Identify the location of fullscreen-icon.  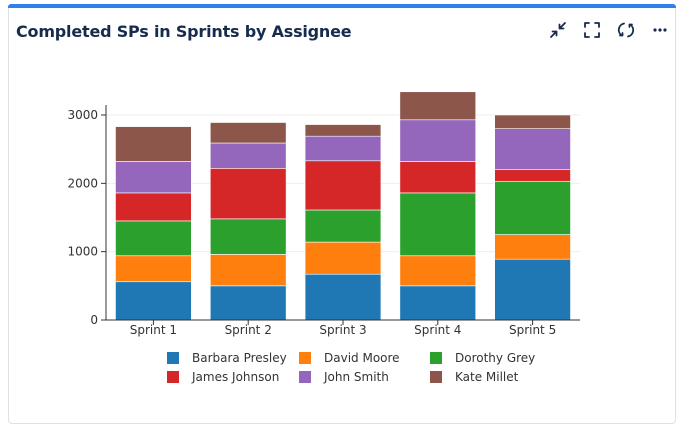
(592, 30).